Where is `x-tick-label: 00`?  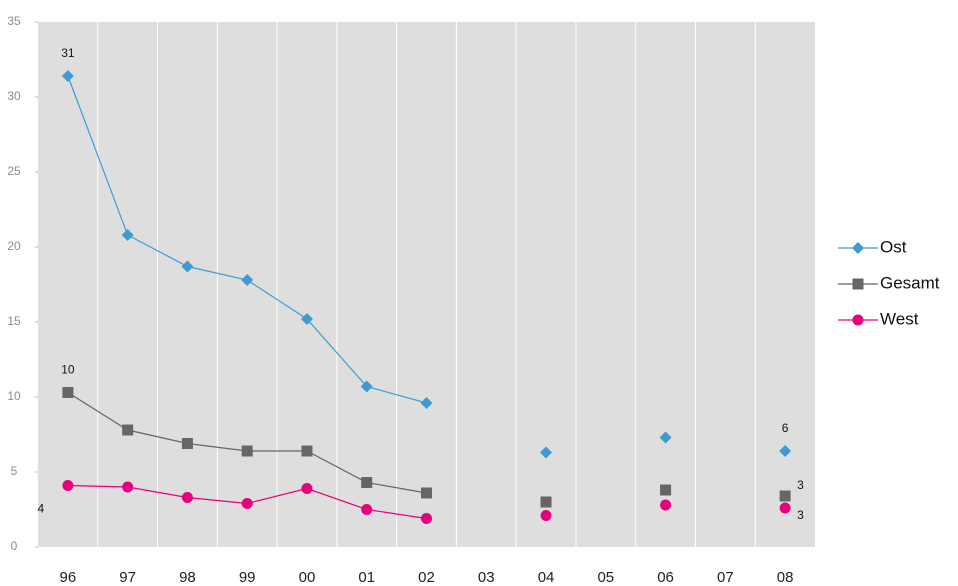 x-tick-label: 00 is located at coordinates (307, 577).